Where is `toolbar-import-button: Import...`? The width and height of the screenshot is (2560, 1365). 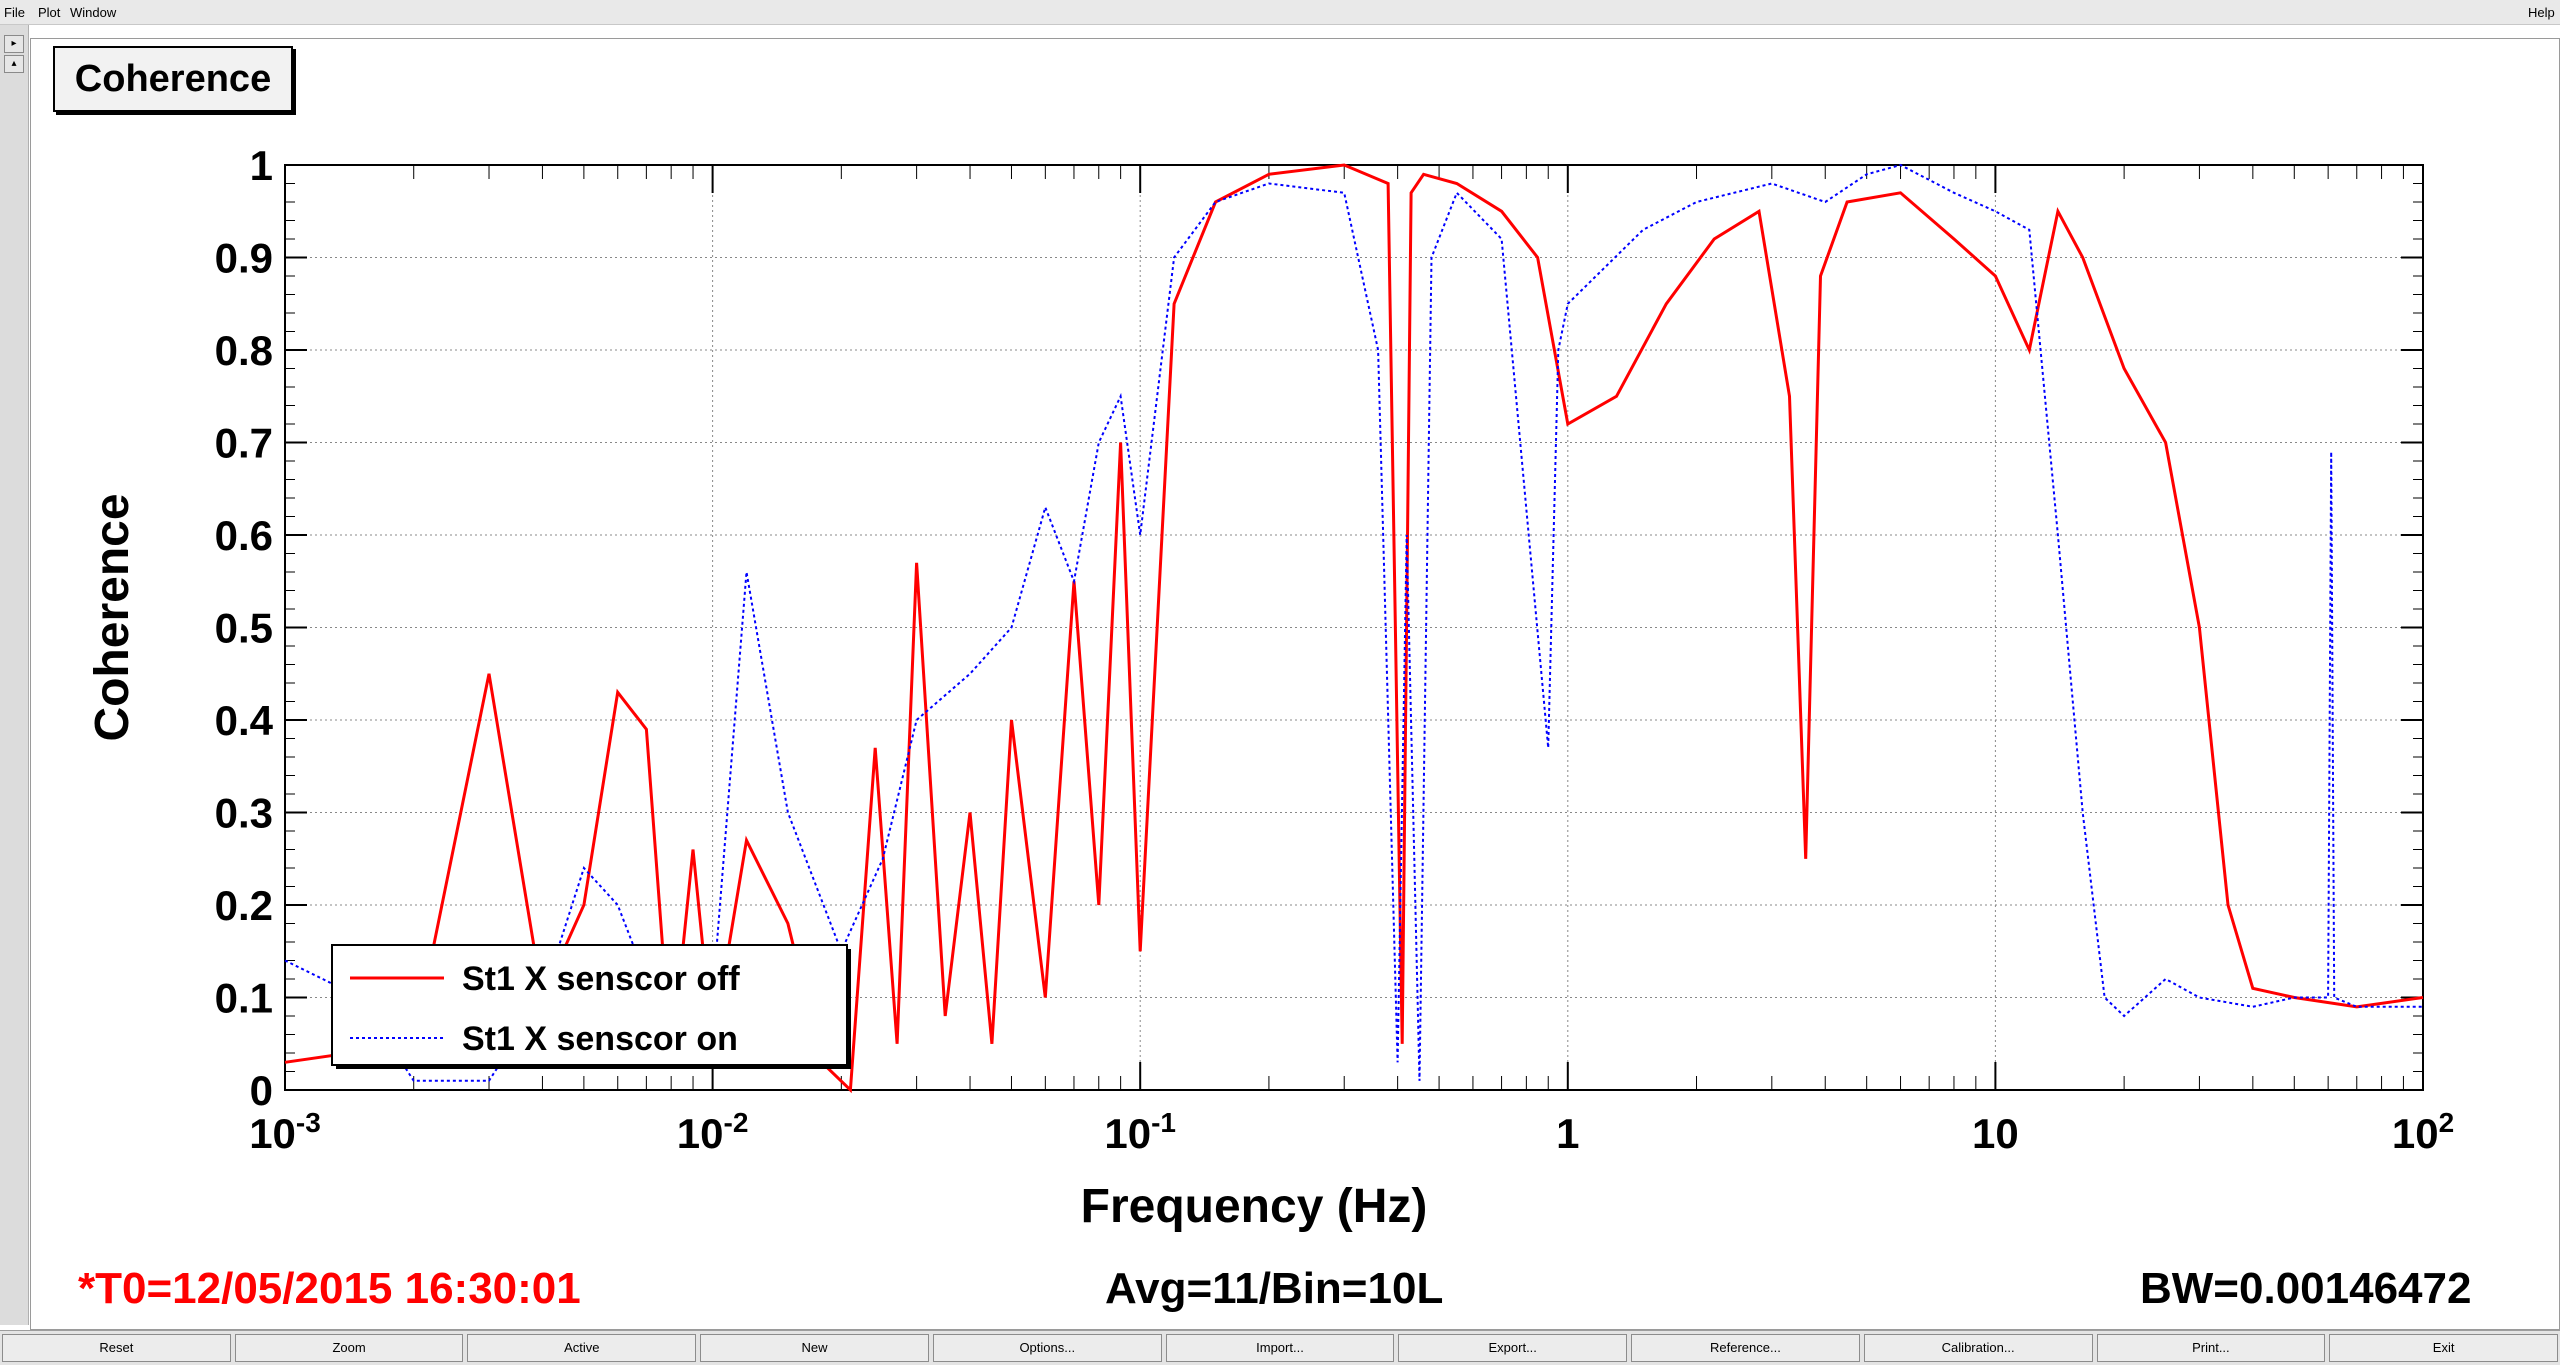
toolbar-import-button: Import... is located at coordinates (1280, 1348).